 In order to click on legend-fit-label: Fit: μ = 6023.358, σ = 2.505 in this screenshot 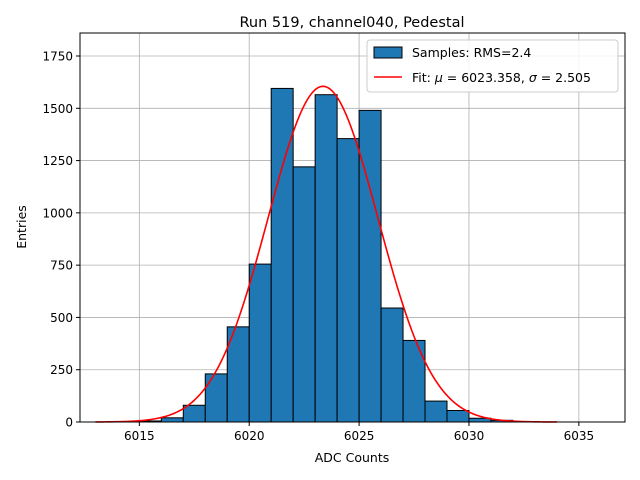, I will do `click(501, 77)`.